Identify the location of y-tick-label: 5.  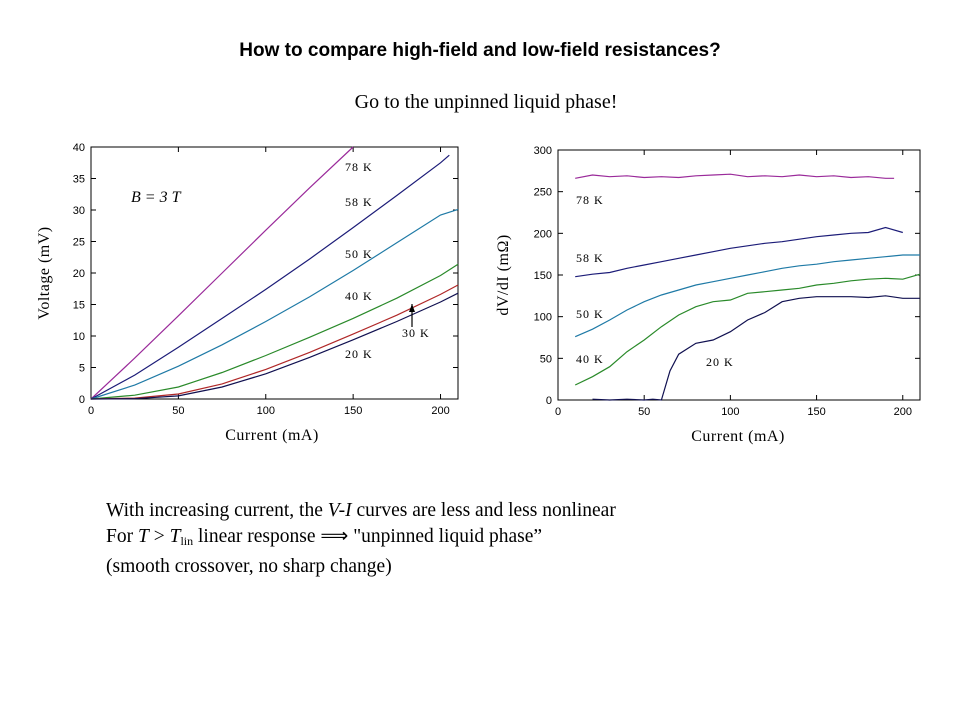
(82, 369).